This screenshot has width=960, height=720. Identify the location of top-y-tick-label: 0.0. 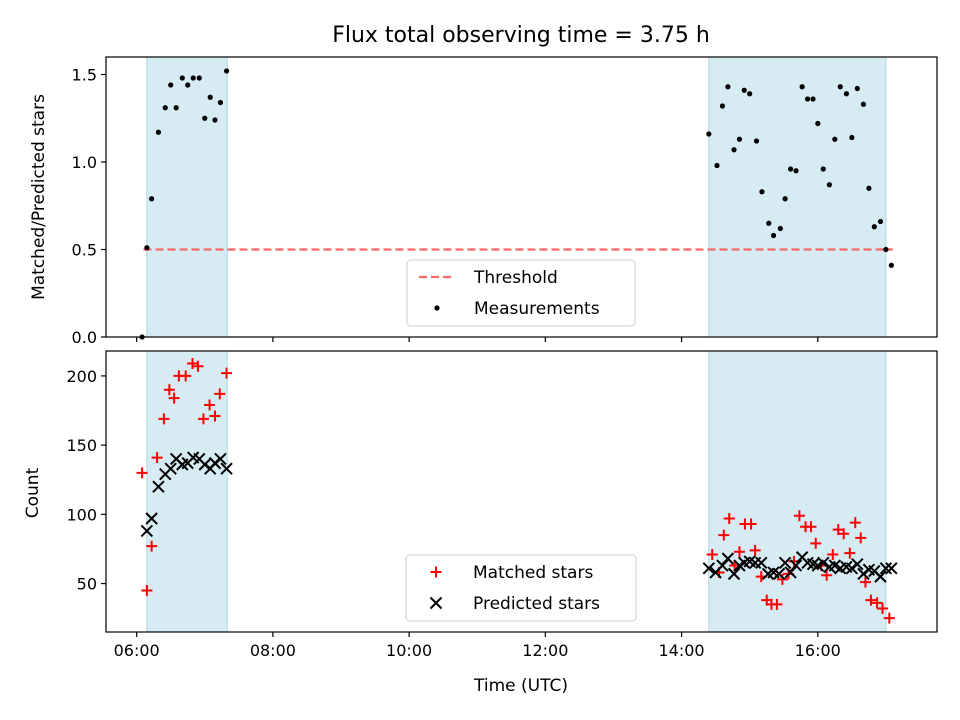
(84, 337).